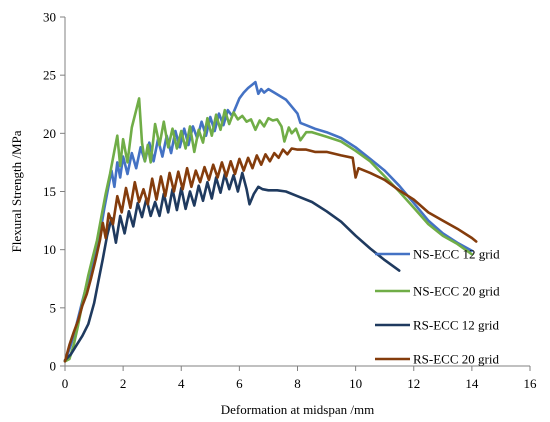 The height and width of the screenshot is (422, 550). I want to click on y-axis-title: Flexural Strength /MPa, so click(16, 191).